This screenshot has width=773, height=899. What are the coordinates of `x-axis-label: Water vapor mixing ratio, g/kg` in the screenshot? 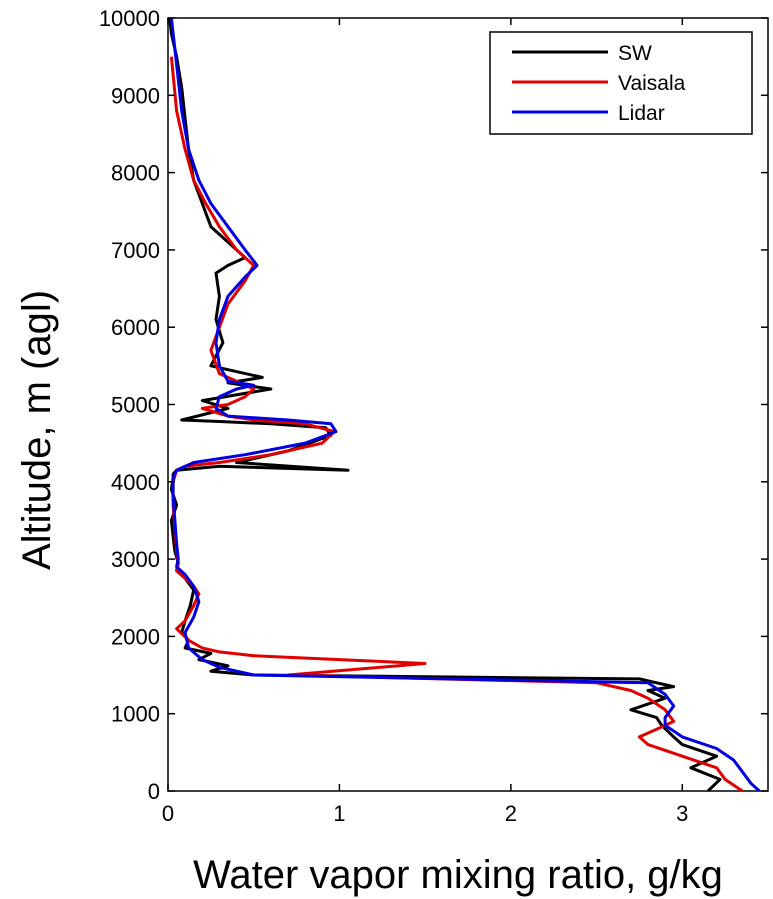 It's located at (458, 875).